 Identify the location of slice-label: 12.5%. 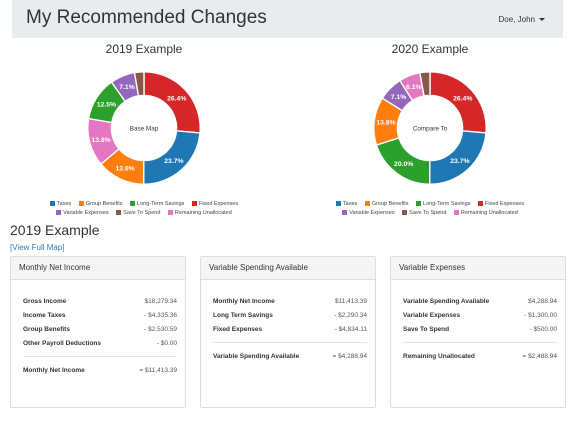
(106, 105).